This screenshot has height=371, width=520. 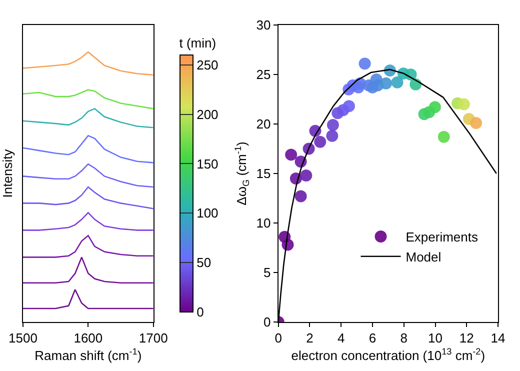 What do you see at coordinates (267, 272) in the screenshot?
I see `y-tick-label: 5` at bounding box center [267, 272].